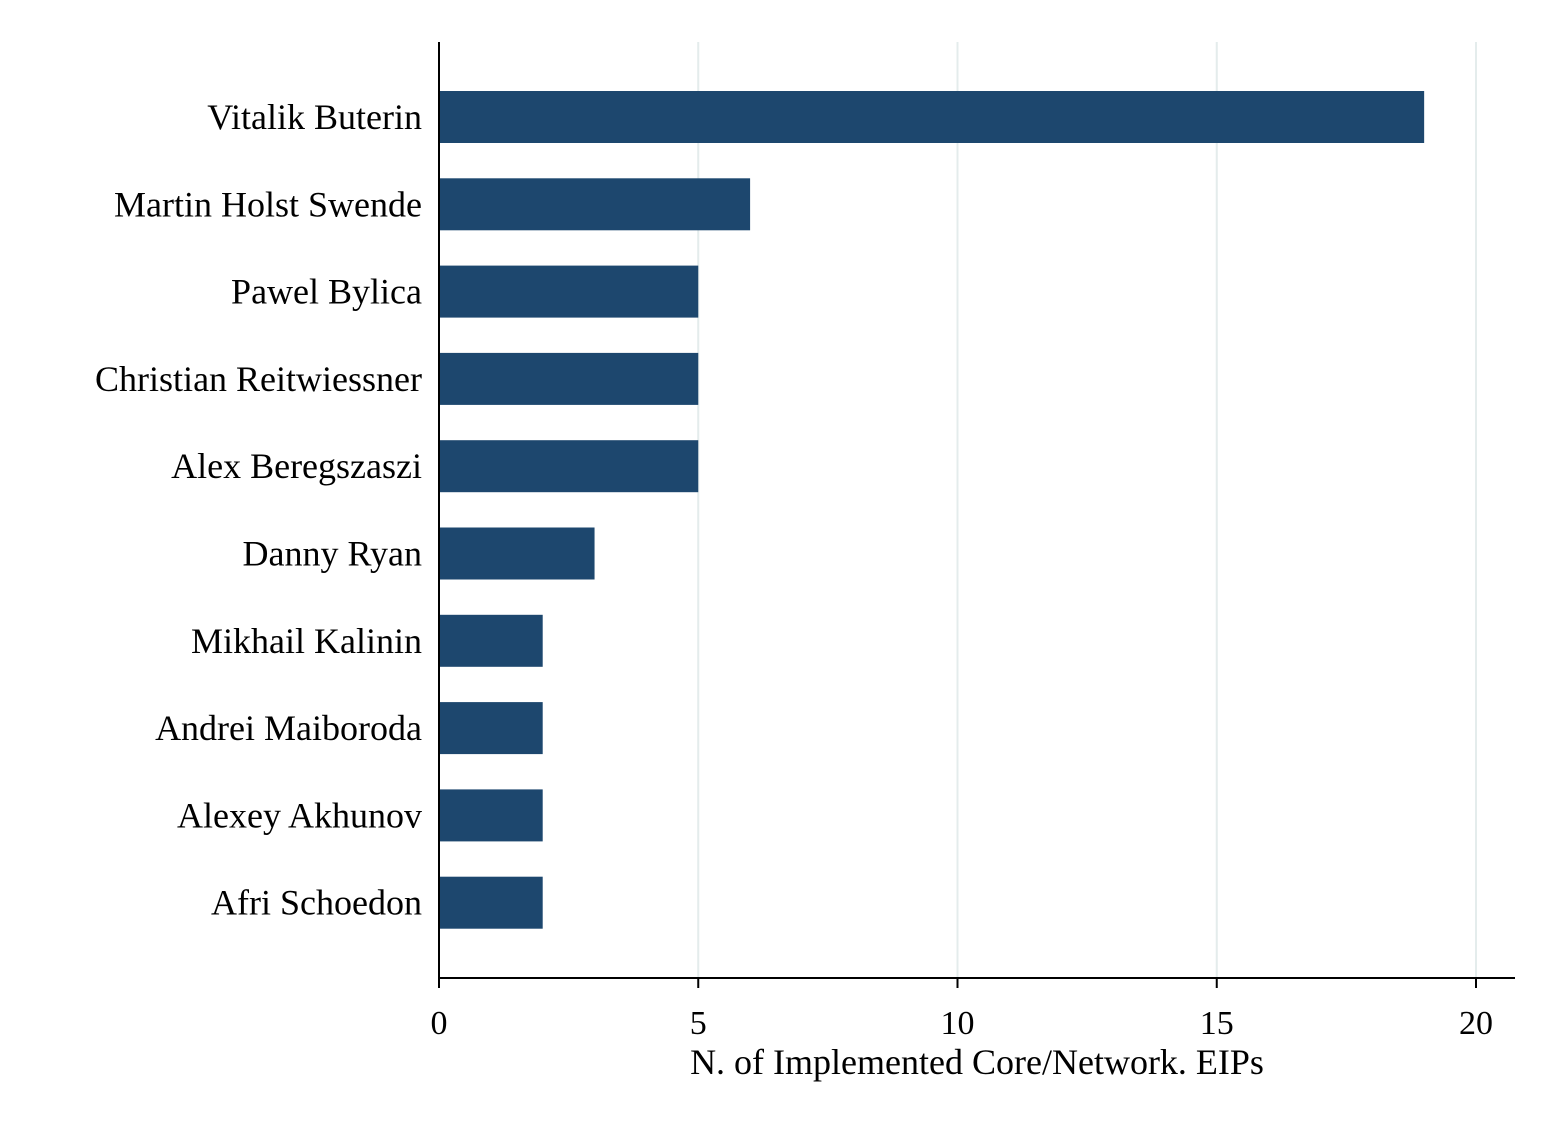 Image resolution: width=1556 pixels, height=1131 pixels. Describe the element at coordinates (288, 728) in the screenshot. I see `category-label-andrei-maiboroda: Andrei Maiboroda` at that location.